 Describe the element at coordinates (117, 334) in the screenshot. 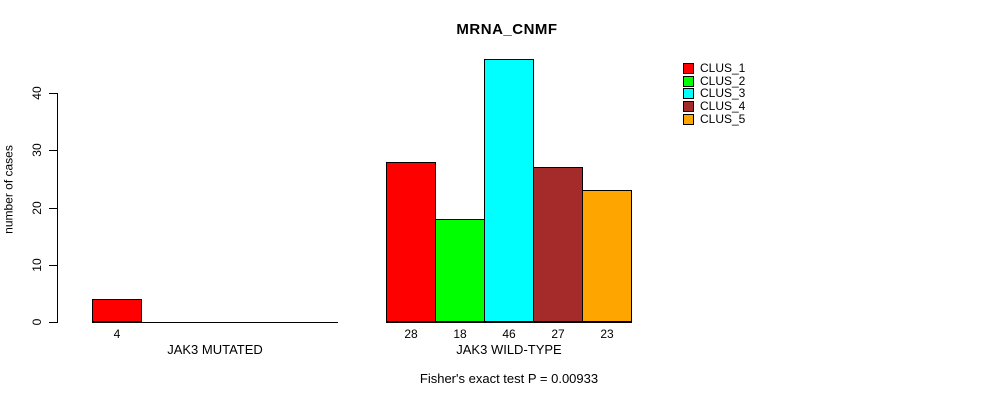

I see `bar-value-label: 4` at that location.